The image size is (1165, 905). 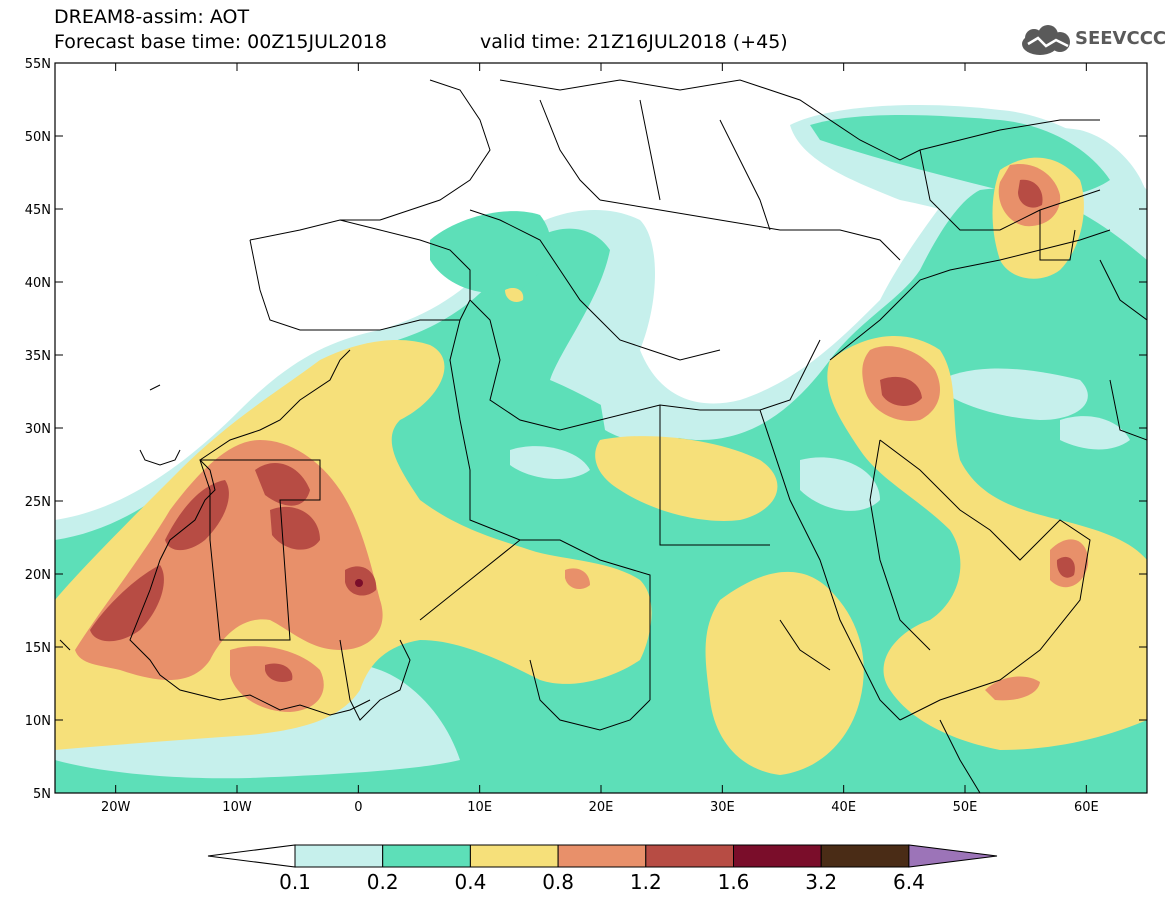 I want to click on lat-label: 25N, so click(x=38, y=502).